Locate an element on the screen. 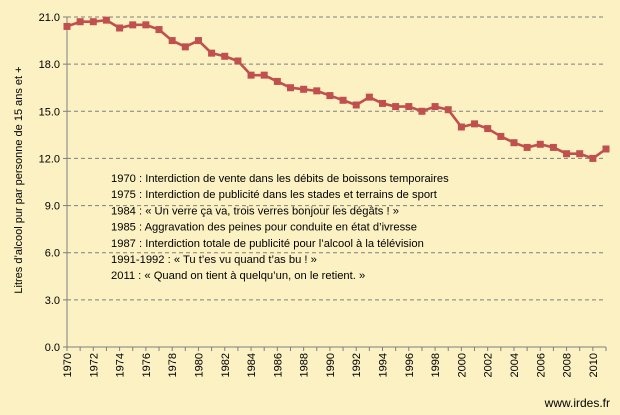 The height and width of the screenshot is (415, 620). source-credit: www.irdes.fr is located at coordinates (577, 403).